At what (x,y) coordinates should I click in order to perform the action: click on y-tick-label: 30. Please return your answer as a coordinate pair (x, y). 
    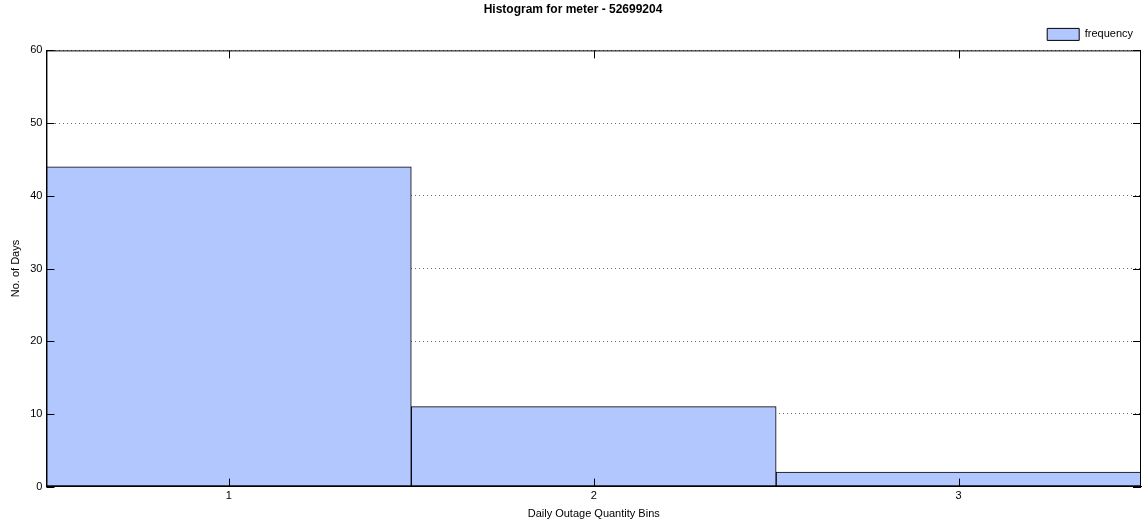
    Looking at the image, I should click on (36, 267).